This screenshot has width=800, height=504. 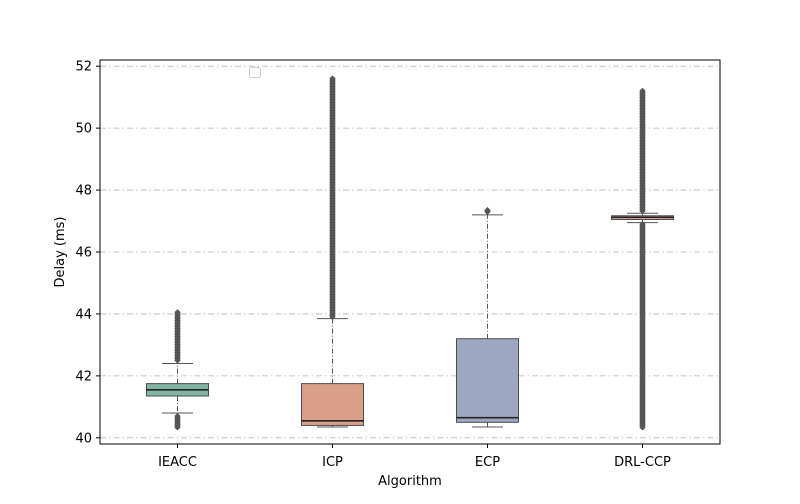 I want to click on box-drl-ccp, so click(x=642, y=259).